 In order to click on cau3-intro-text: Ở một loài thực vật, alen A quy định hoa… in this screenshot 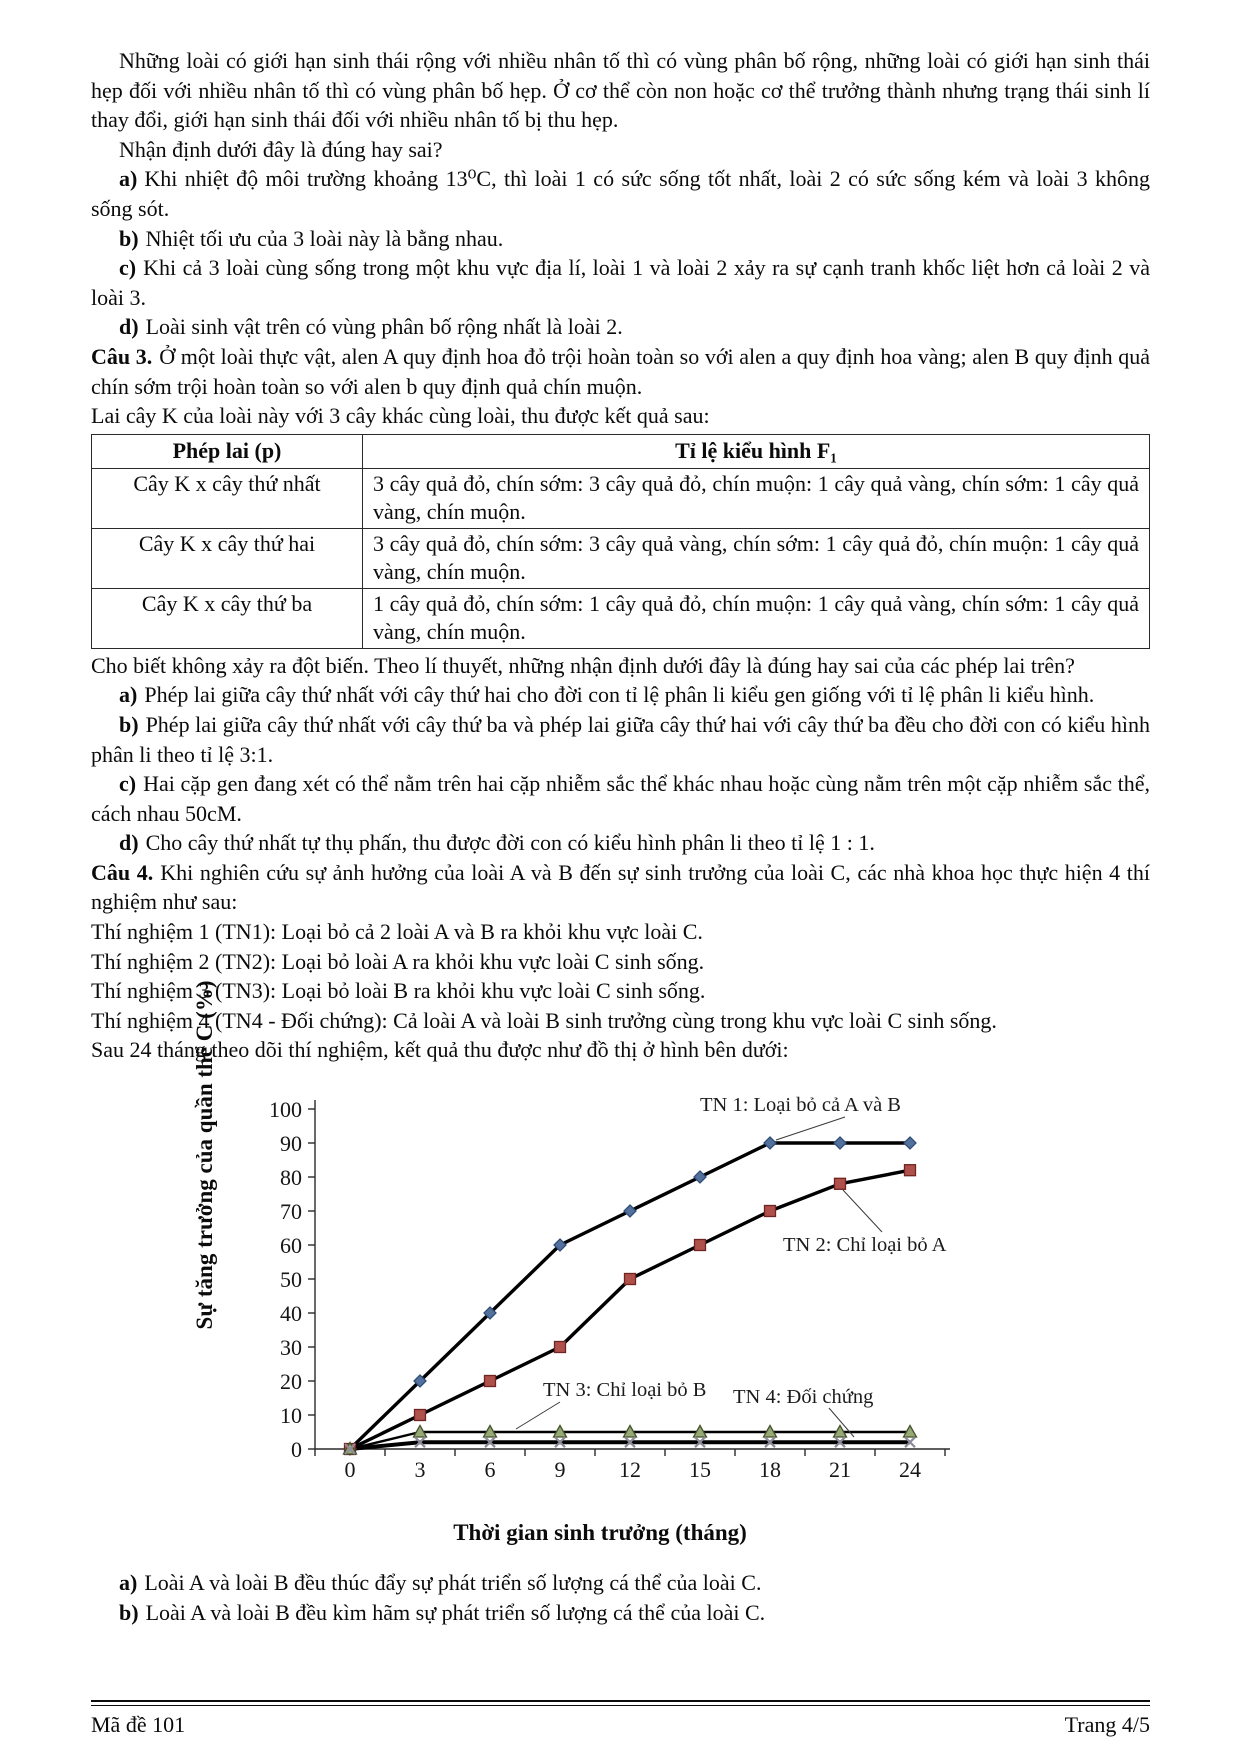, I will do `click(620, 371)`.